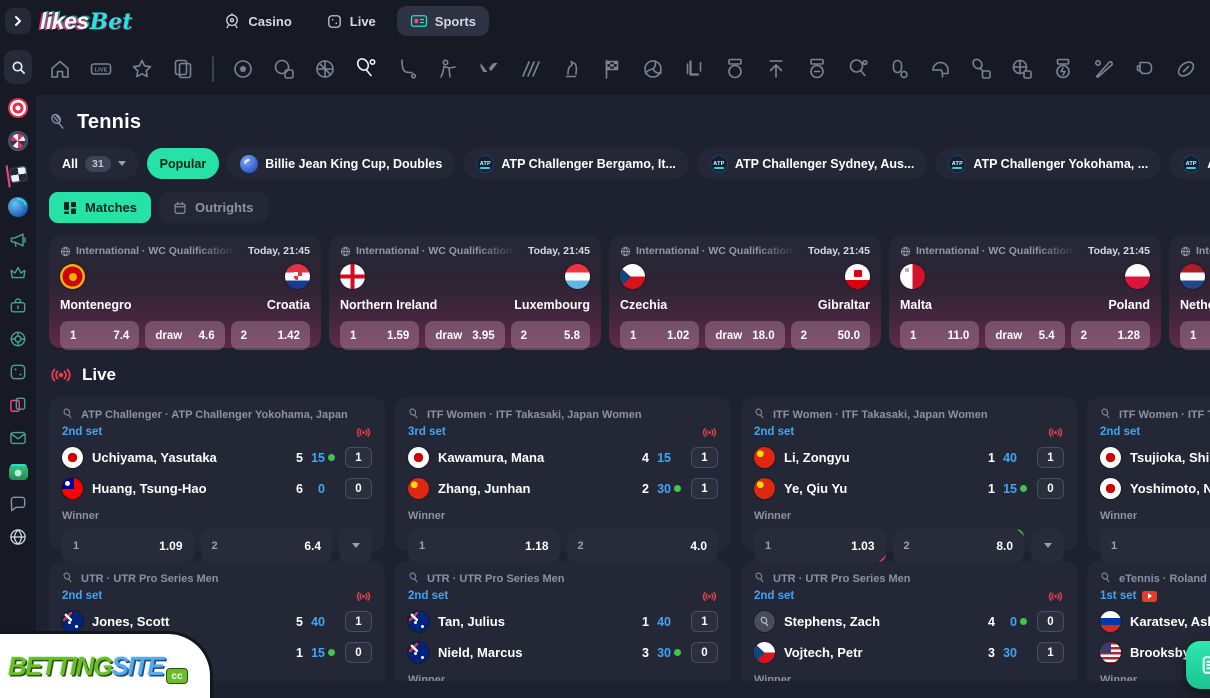 The width and height of the screenshot is (1210, 698). Describe the element at coordinates (1186, 69) in the screenshot. I see `rugby-icon` at that location.